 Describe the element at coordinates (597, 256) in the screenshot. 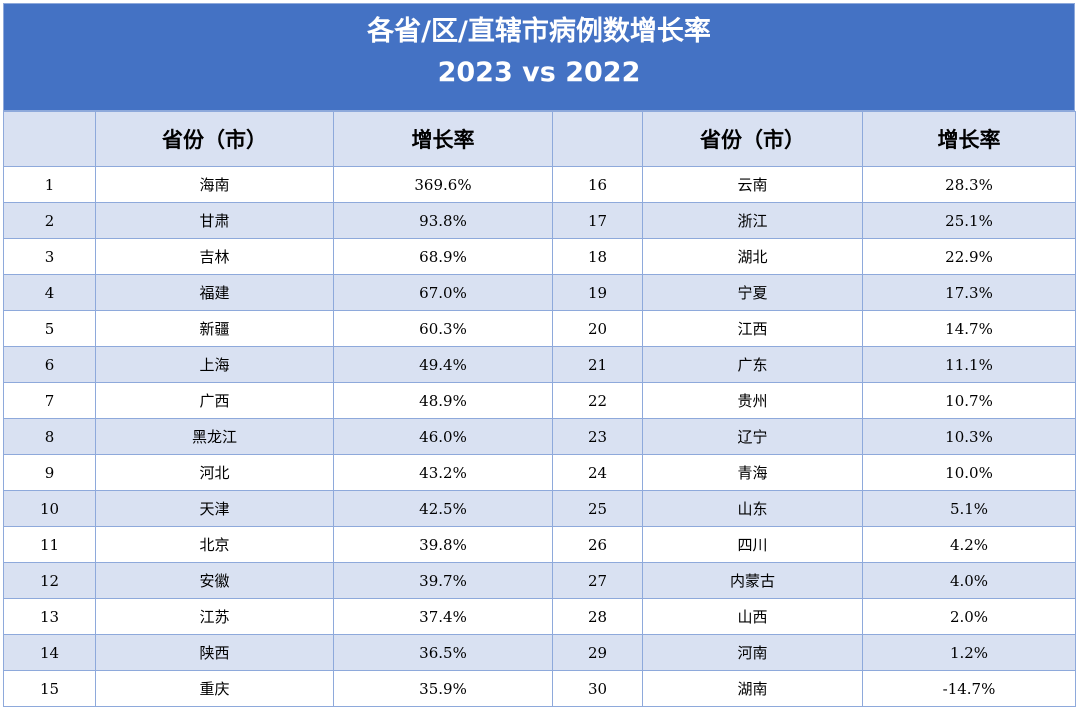

I see `row-index-right: 18` at that location.